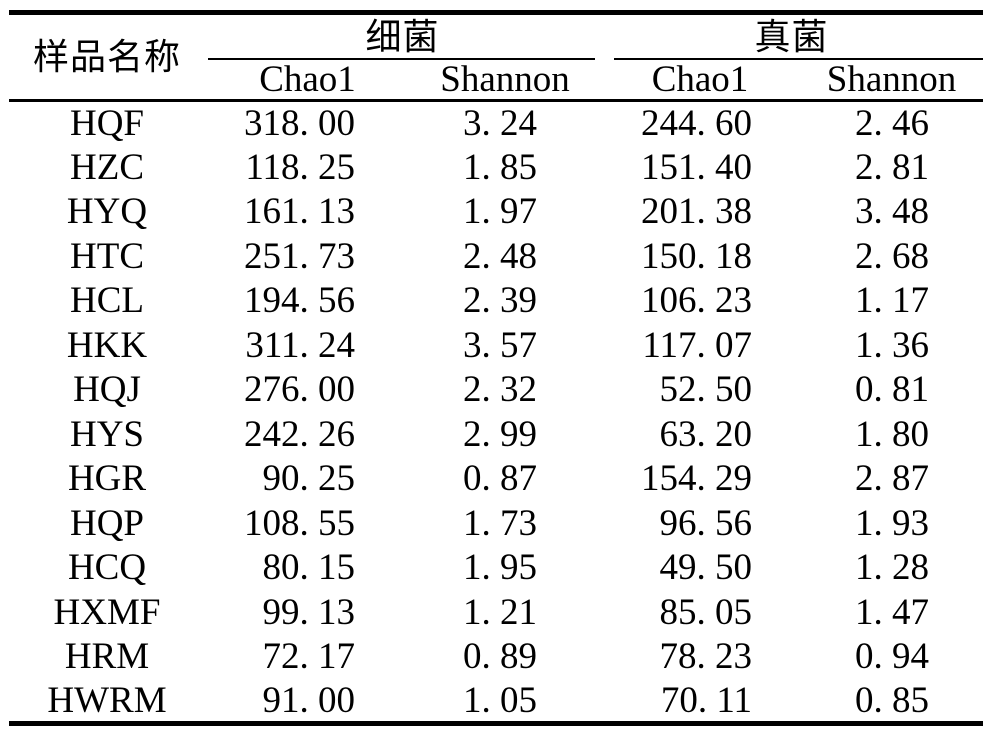 The image size is (992, 736). I want to click on fungi-chao1-cell: 70. 11, so click(706, 700).